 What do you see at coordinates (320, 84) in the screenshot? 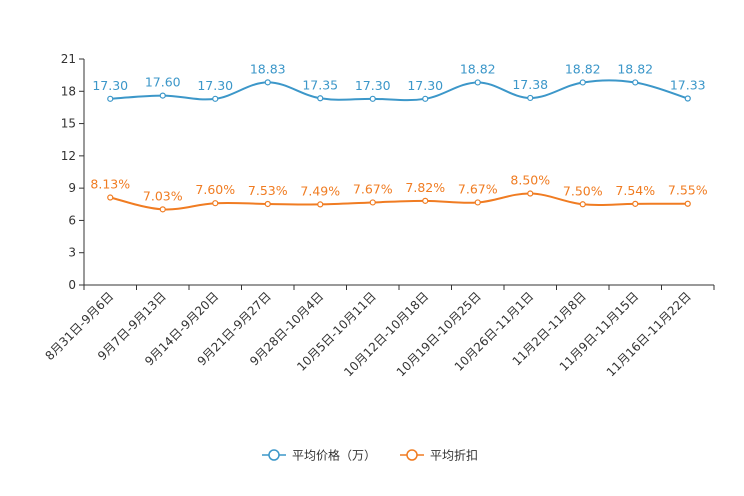
I see `data-label: 17.35` at bounding box center [320, 84].